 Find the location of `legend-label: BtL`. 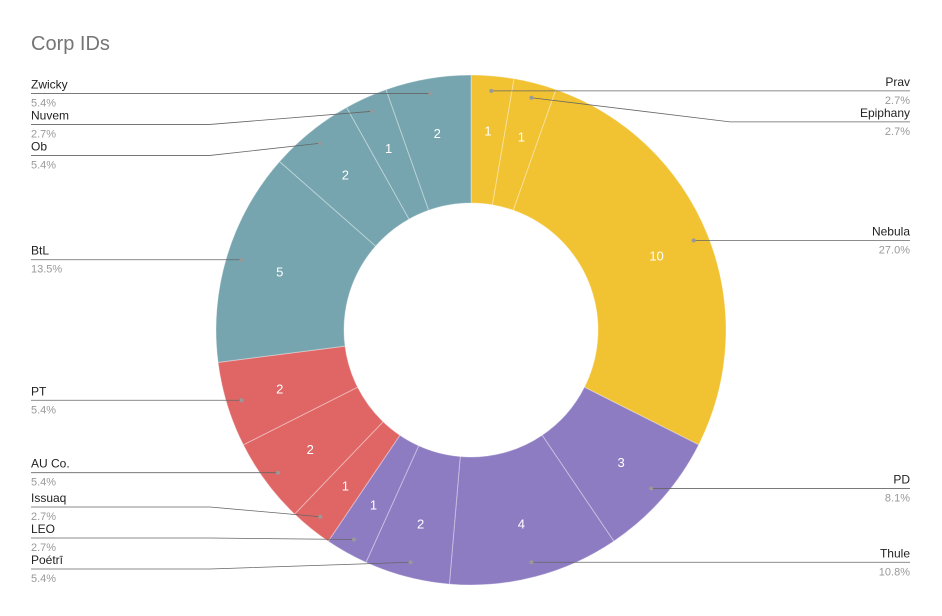

legend-label: BtL is located at coordinates (40, 251).